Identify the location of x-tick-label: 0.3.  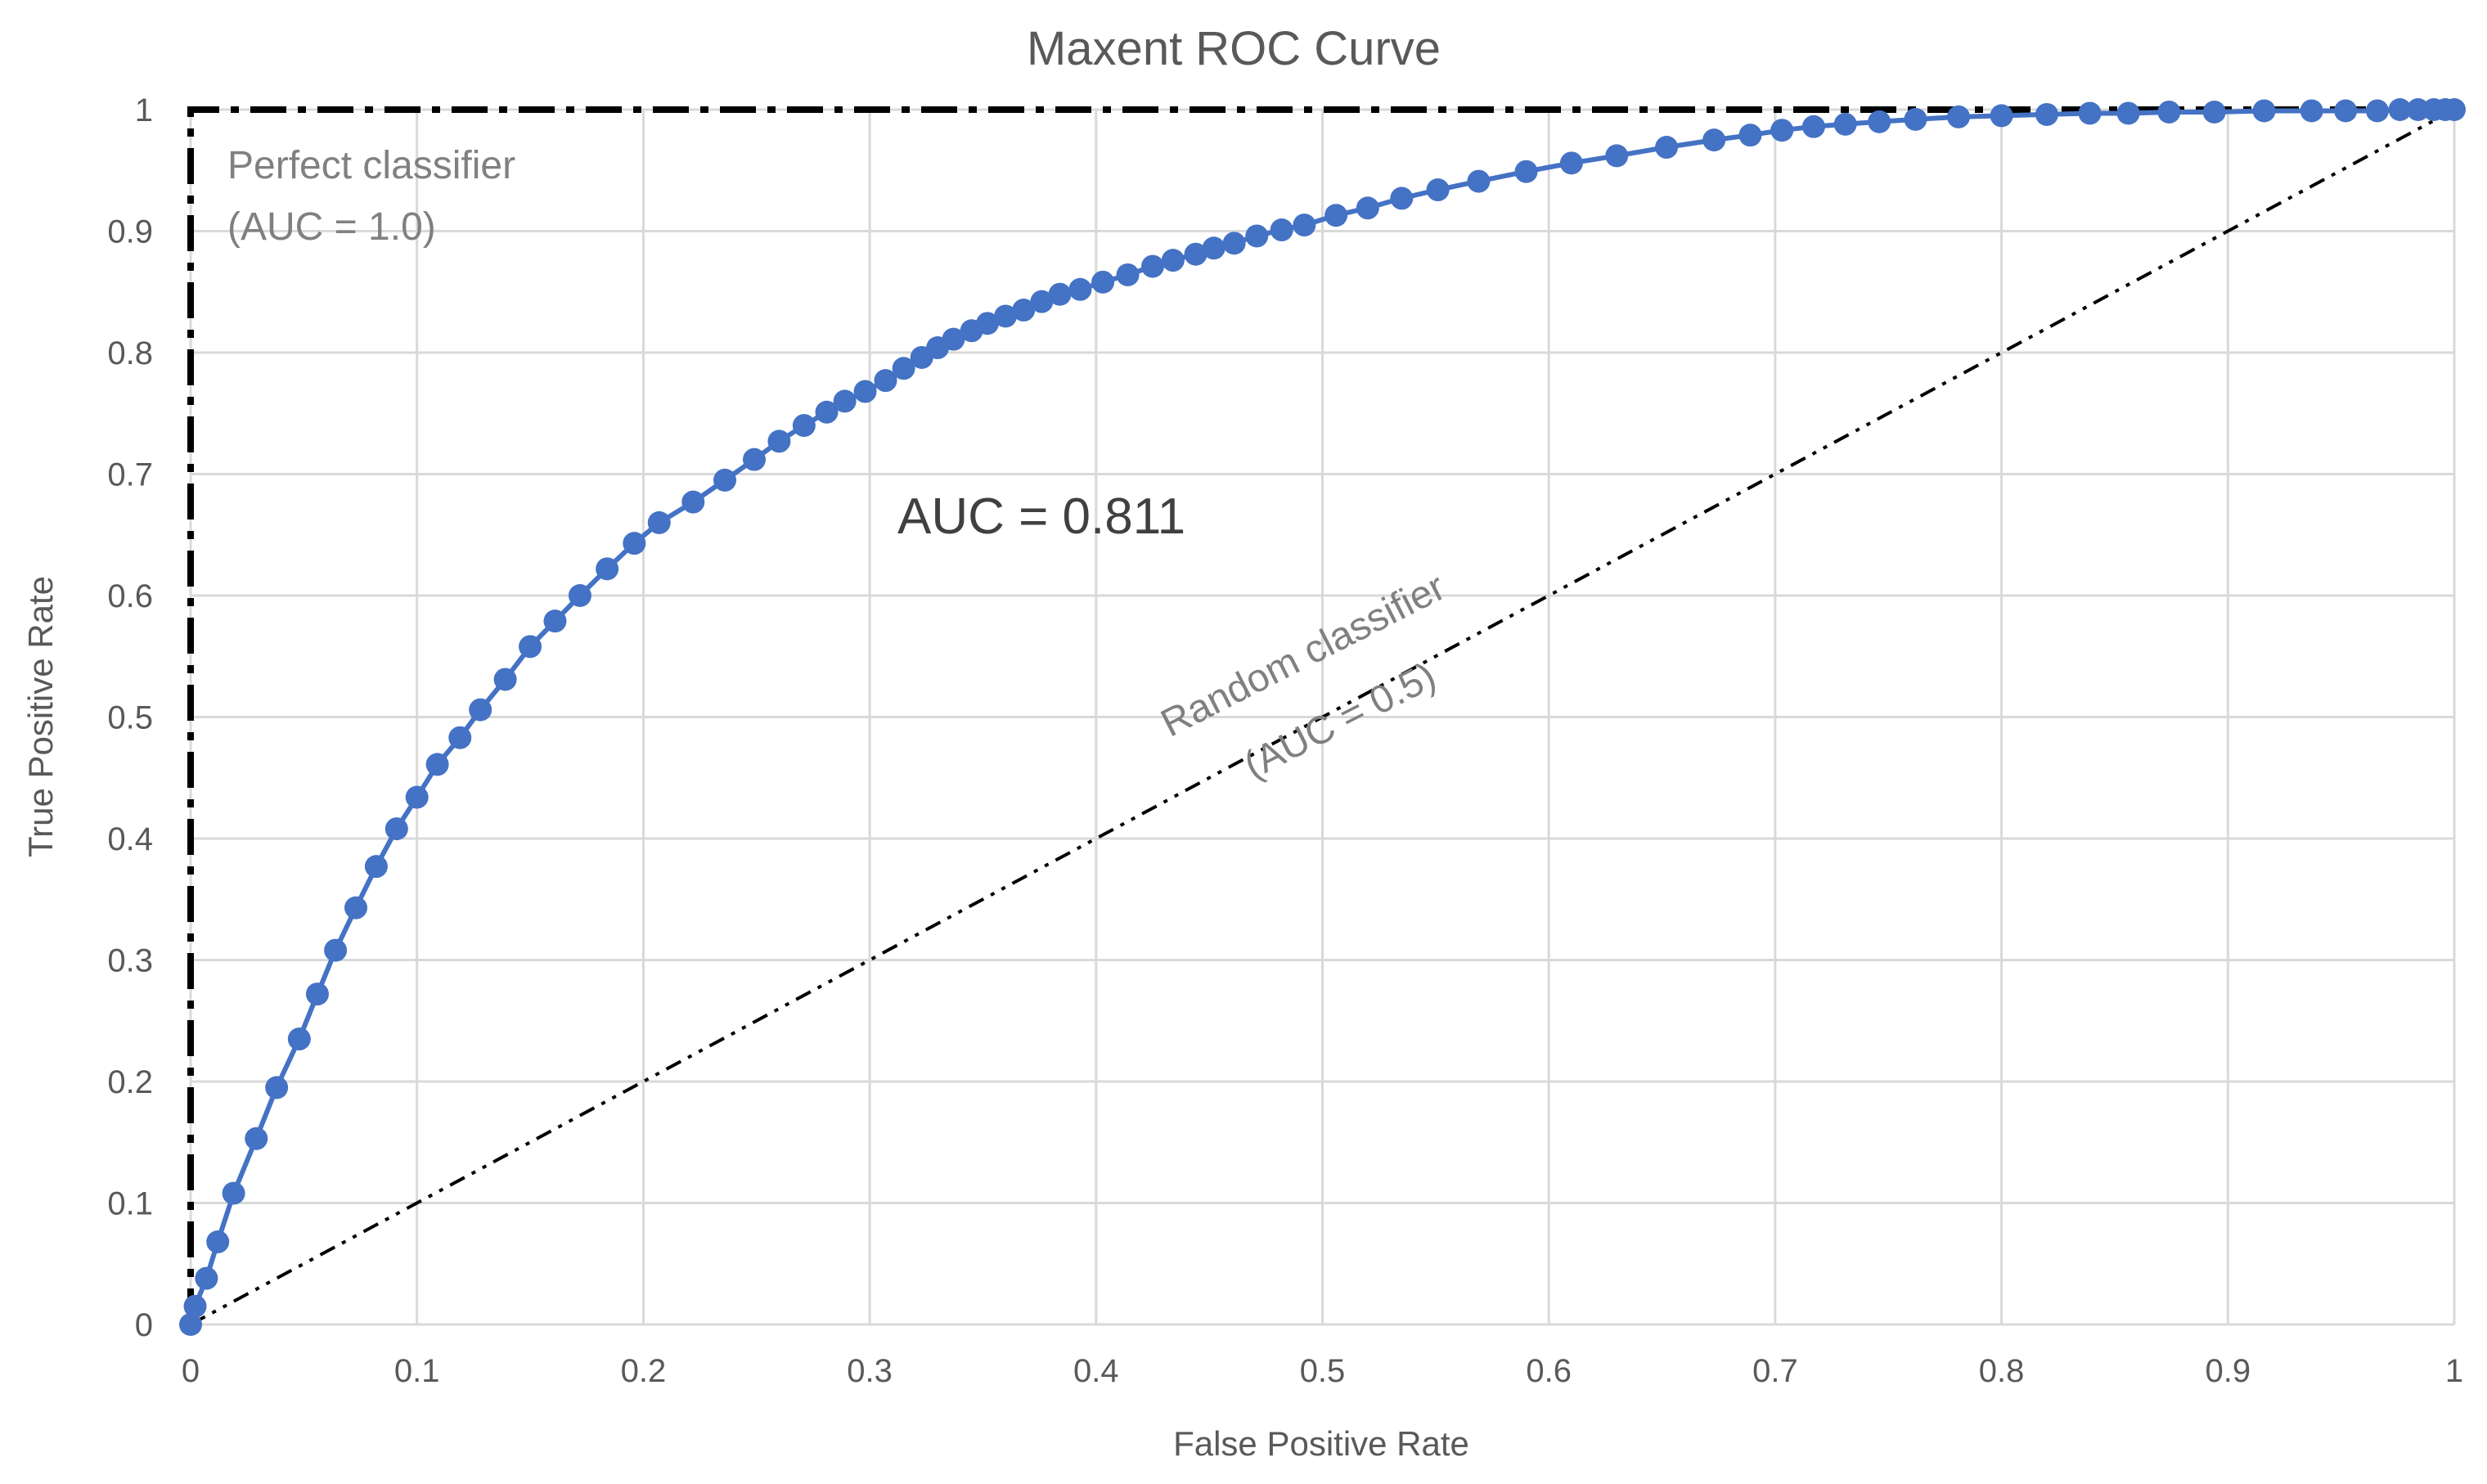
(870, 1371).